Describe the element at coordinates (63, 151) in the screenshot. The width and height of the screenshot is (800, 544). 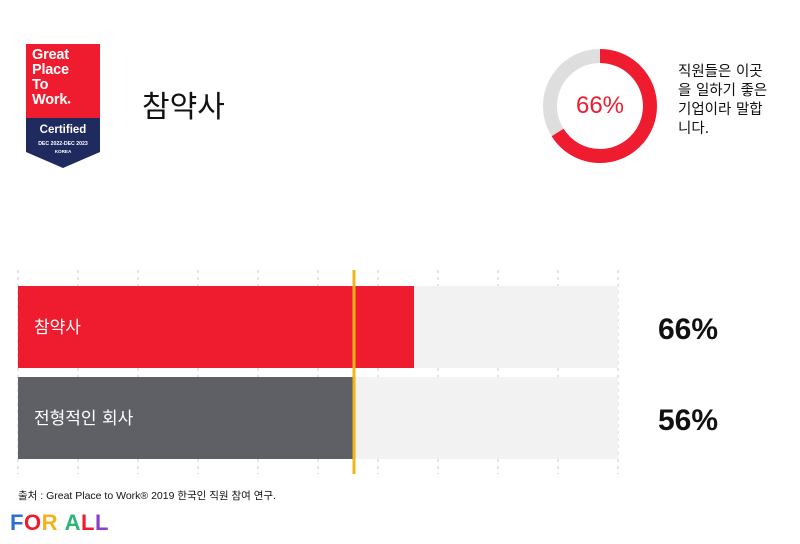
I see `badge-country: KOREA` at that location.